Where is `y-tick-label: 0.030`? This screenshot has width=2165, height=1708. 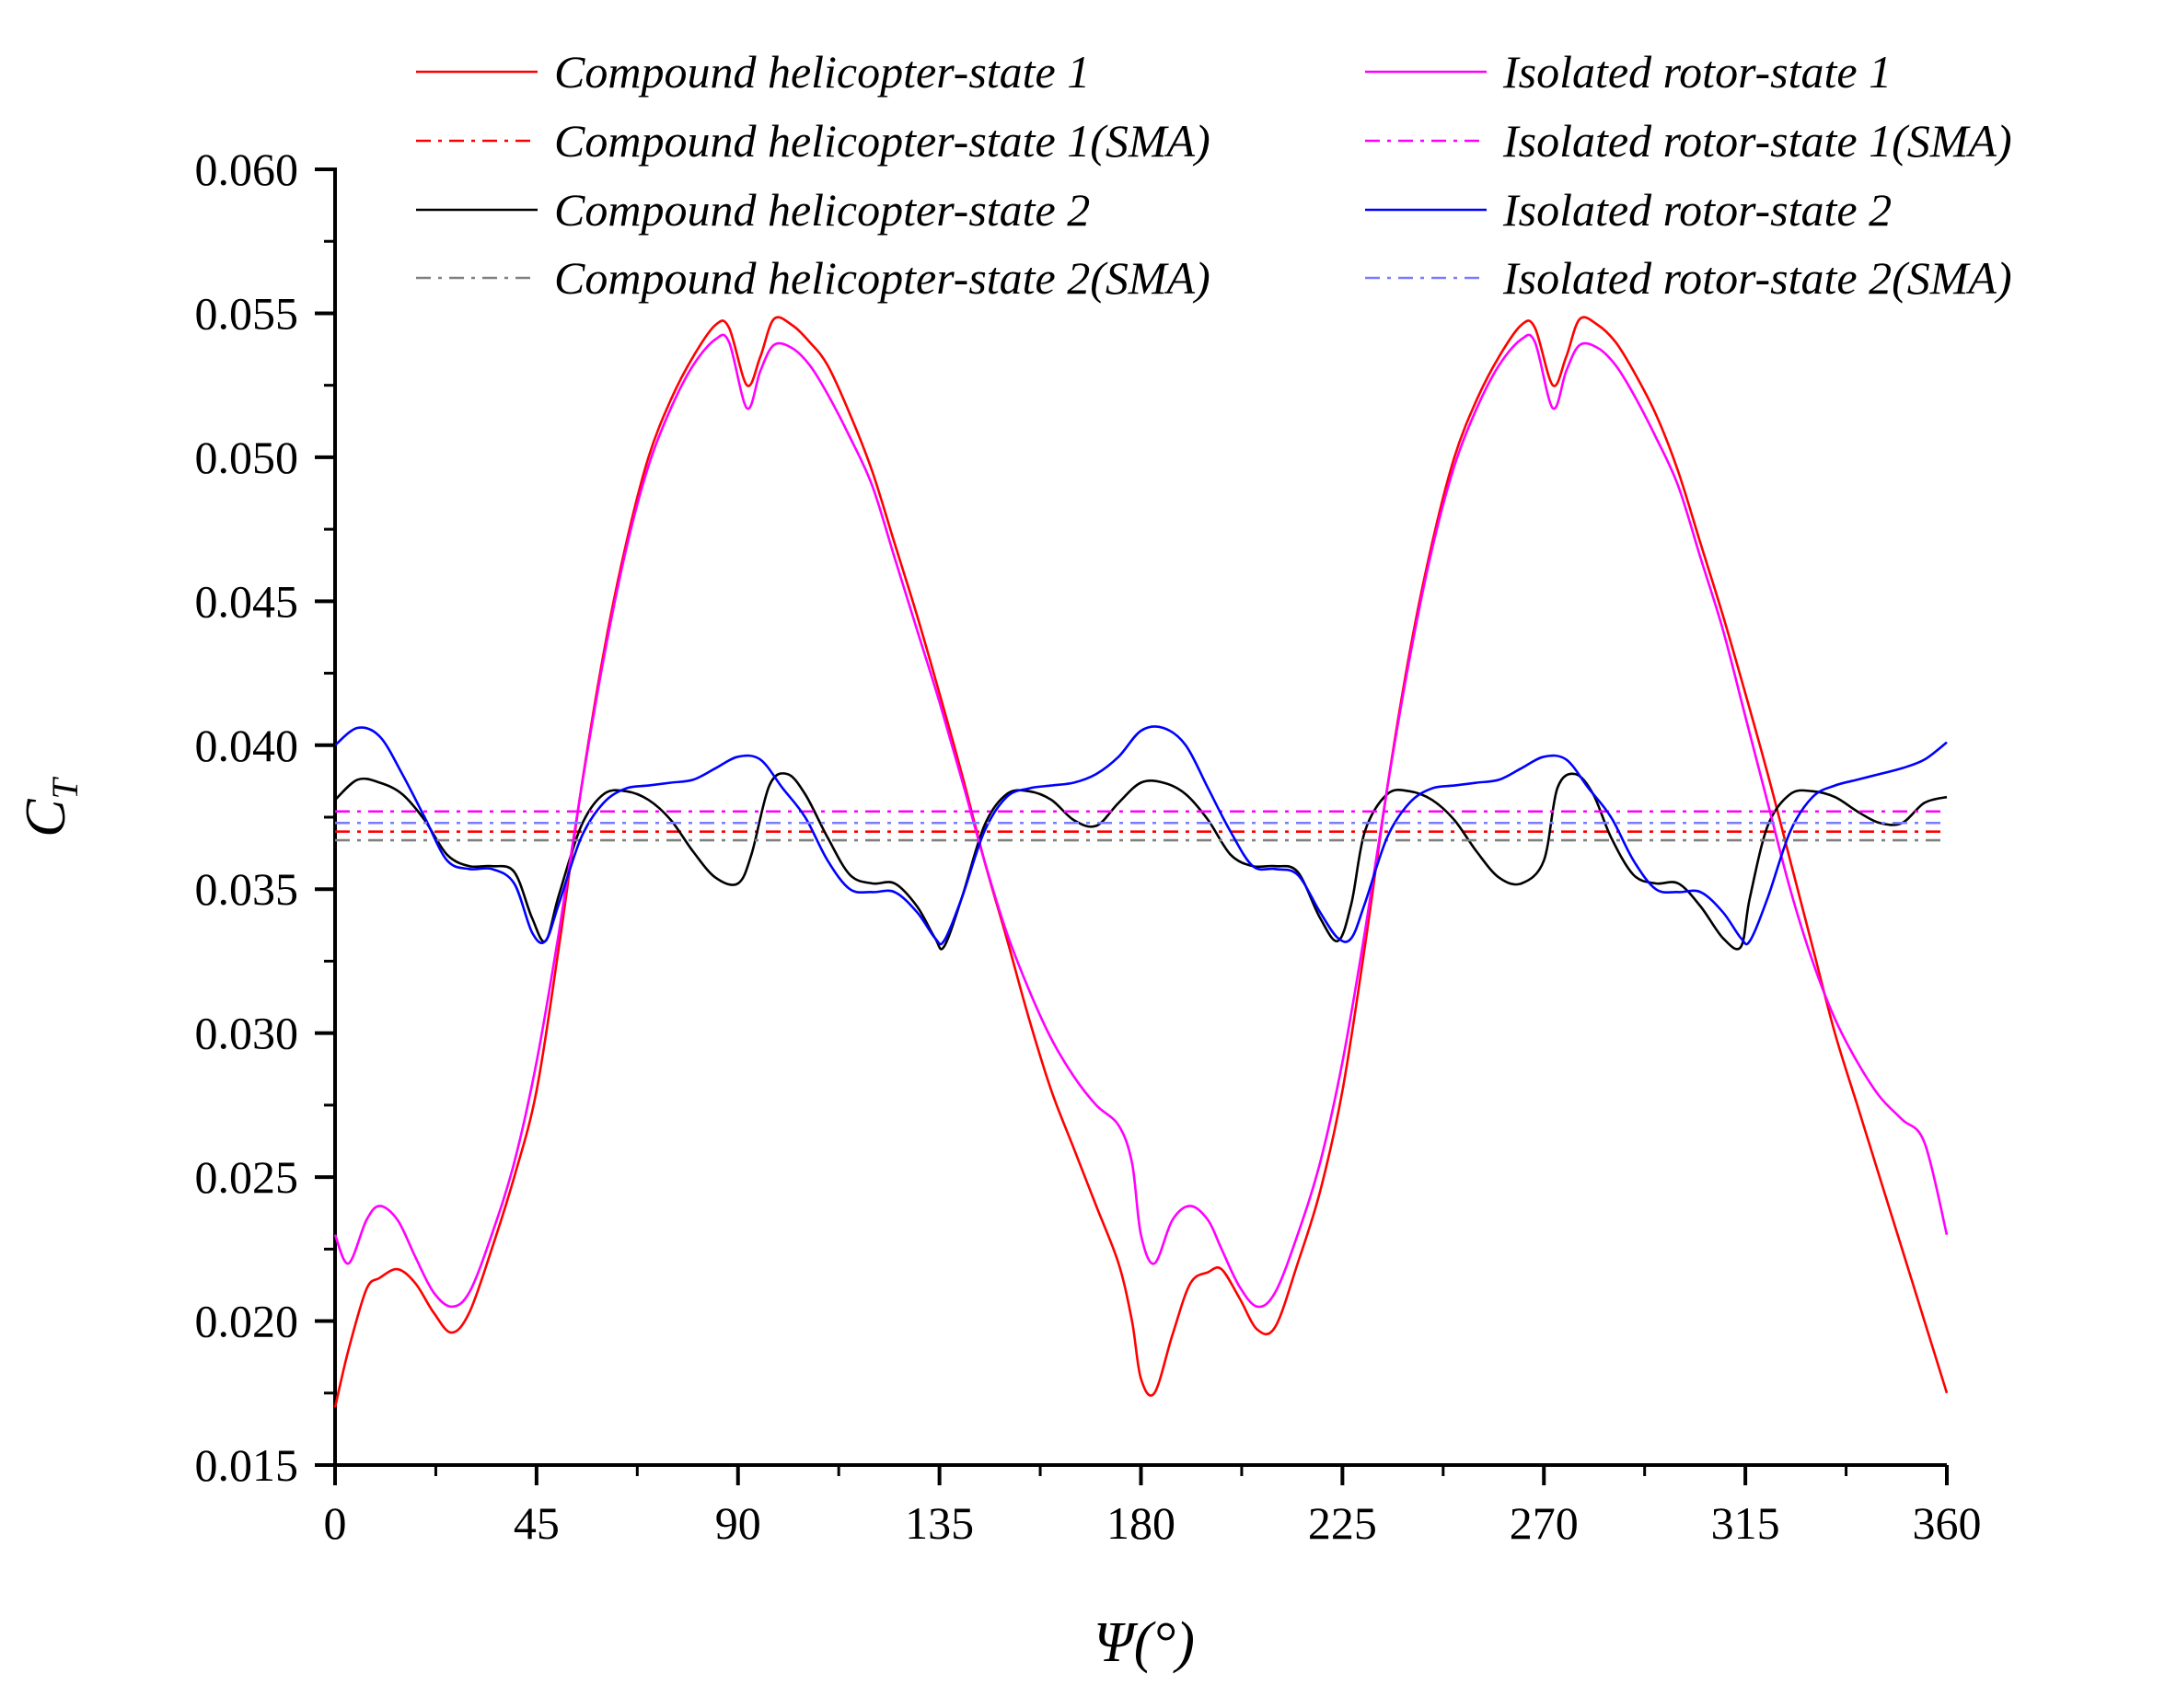 y-tick-label: 0.030 is located at coordinates (247, 1034).